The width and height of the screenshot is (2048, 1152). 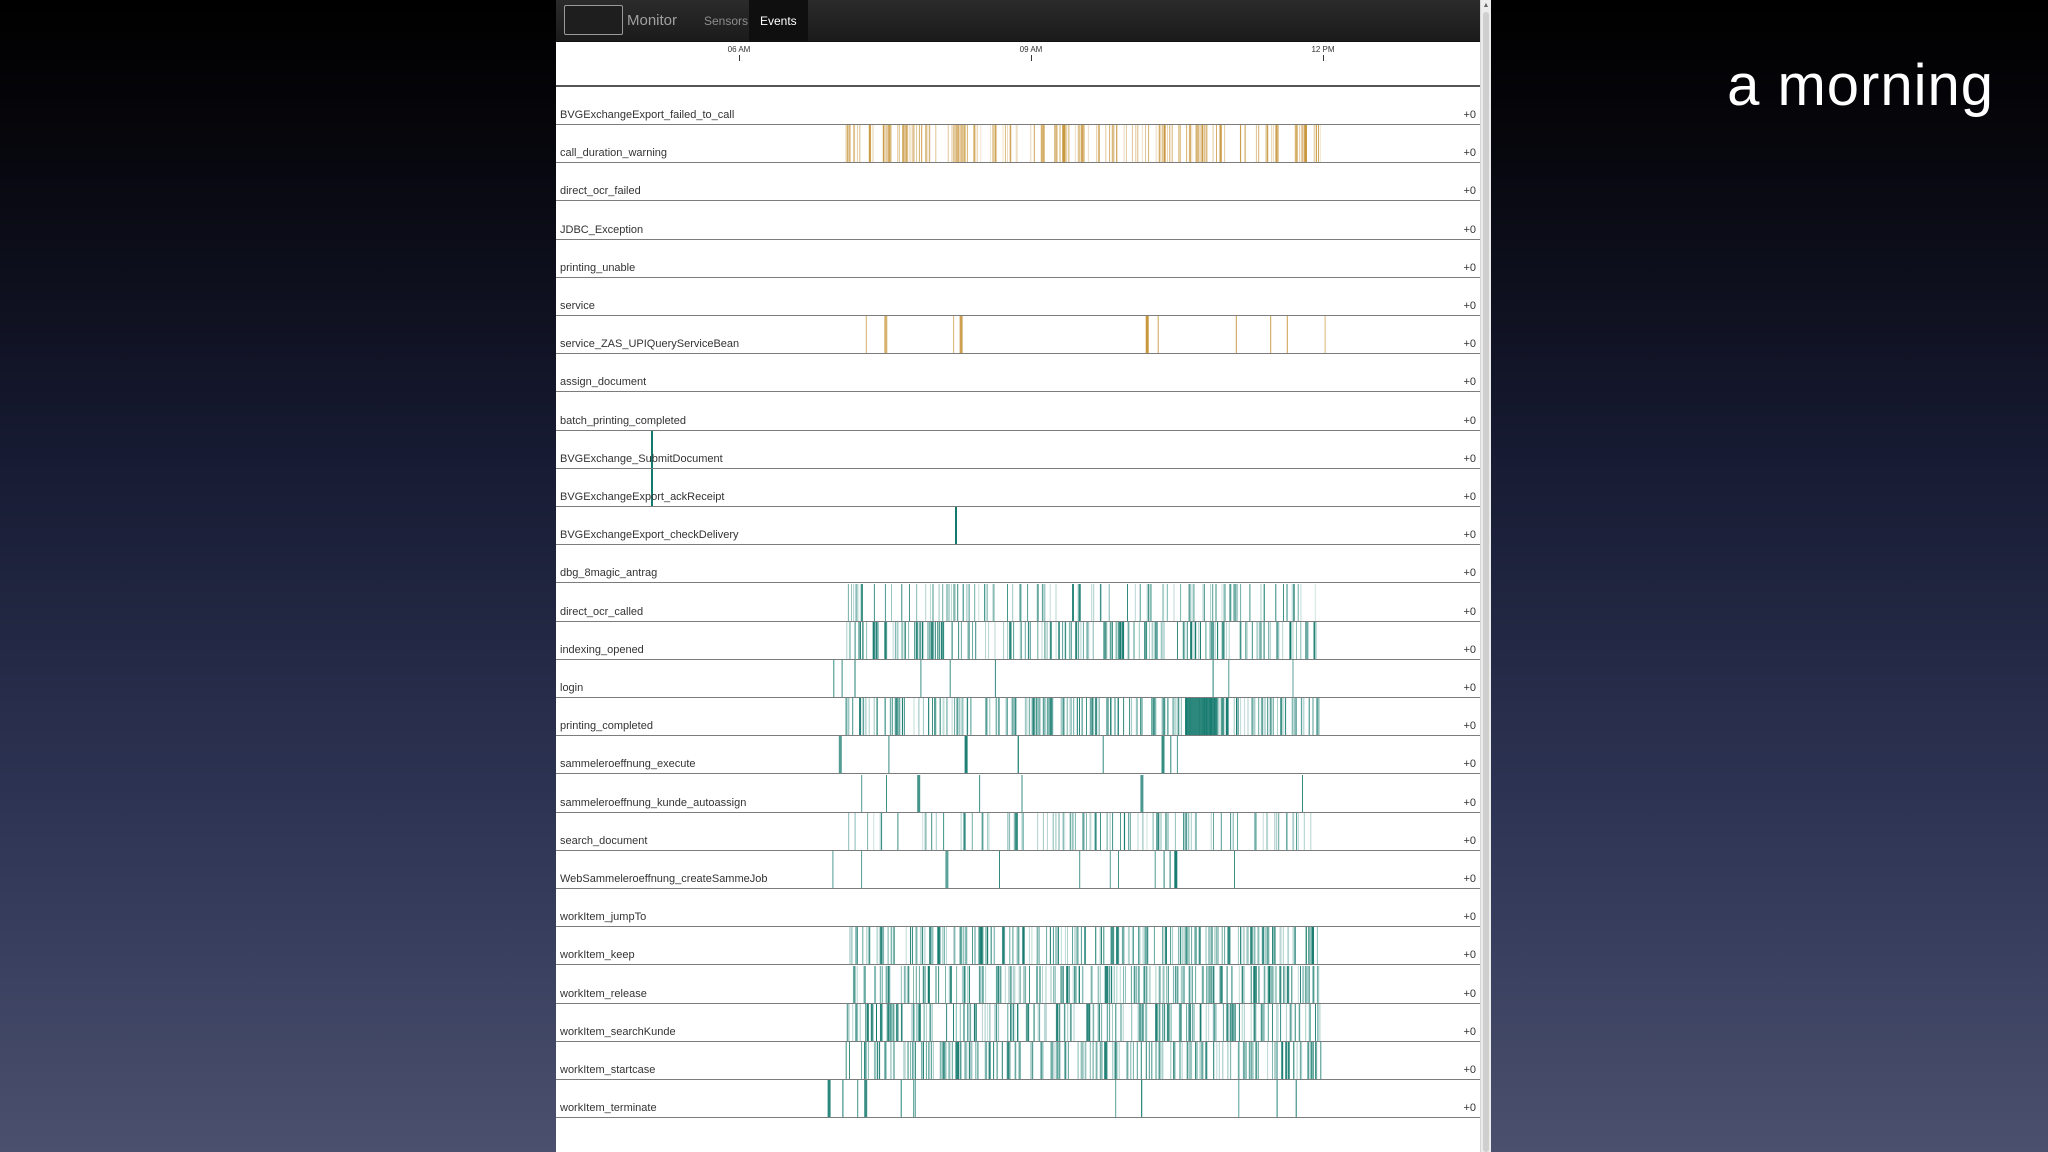 I want to click on event-row: call_duration_warning +0, so click(x=1018, y=144).